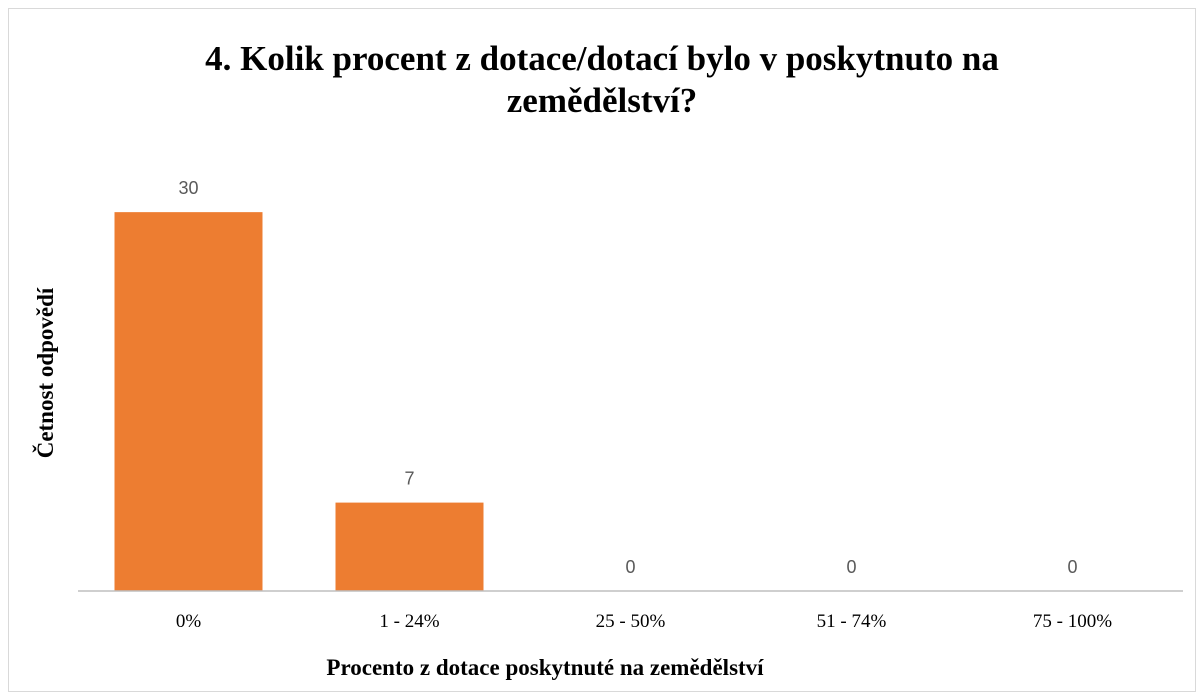 This screenshot has height=700, width=1204. What do you see at coordinates (409, 621) in the screenshot?
I see `x-tick-label: 1 - 24%` at bounding box center [409, 621].